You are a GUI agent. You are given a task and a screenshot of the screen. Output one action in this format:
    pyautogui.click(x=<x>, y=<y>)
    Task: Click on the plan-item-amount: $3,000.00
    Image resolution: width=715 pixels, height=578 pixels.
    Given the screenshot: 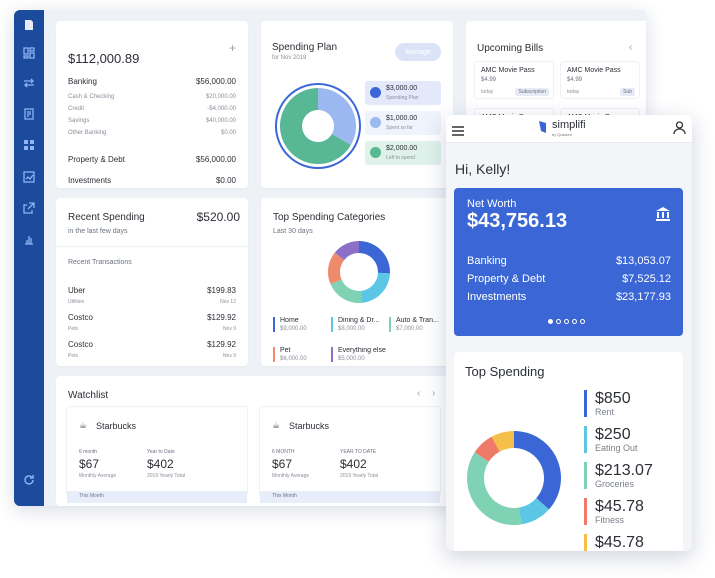 What is the action you would take?
    pyautogui.click(x=402, y=88)
    